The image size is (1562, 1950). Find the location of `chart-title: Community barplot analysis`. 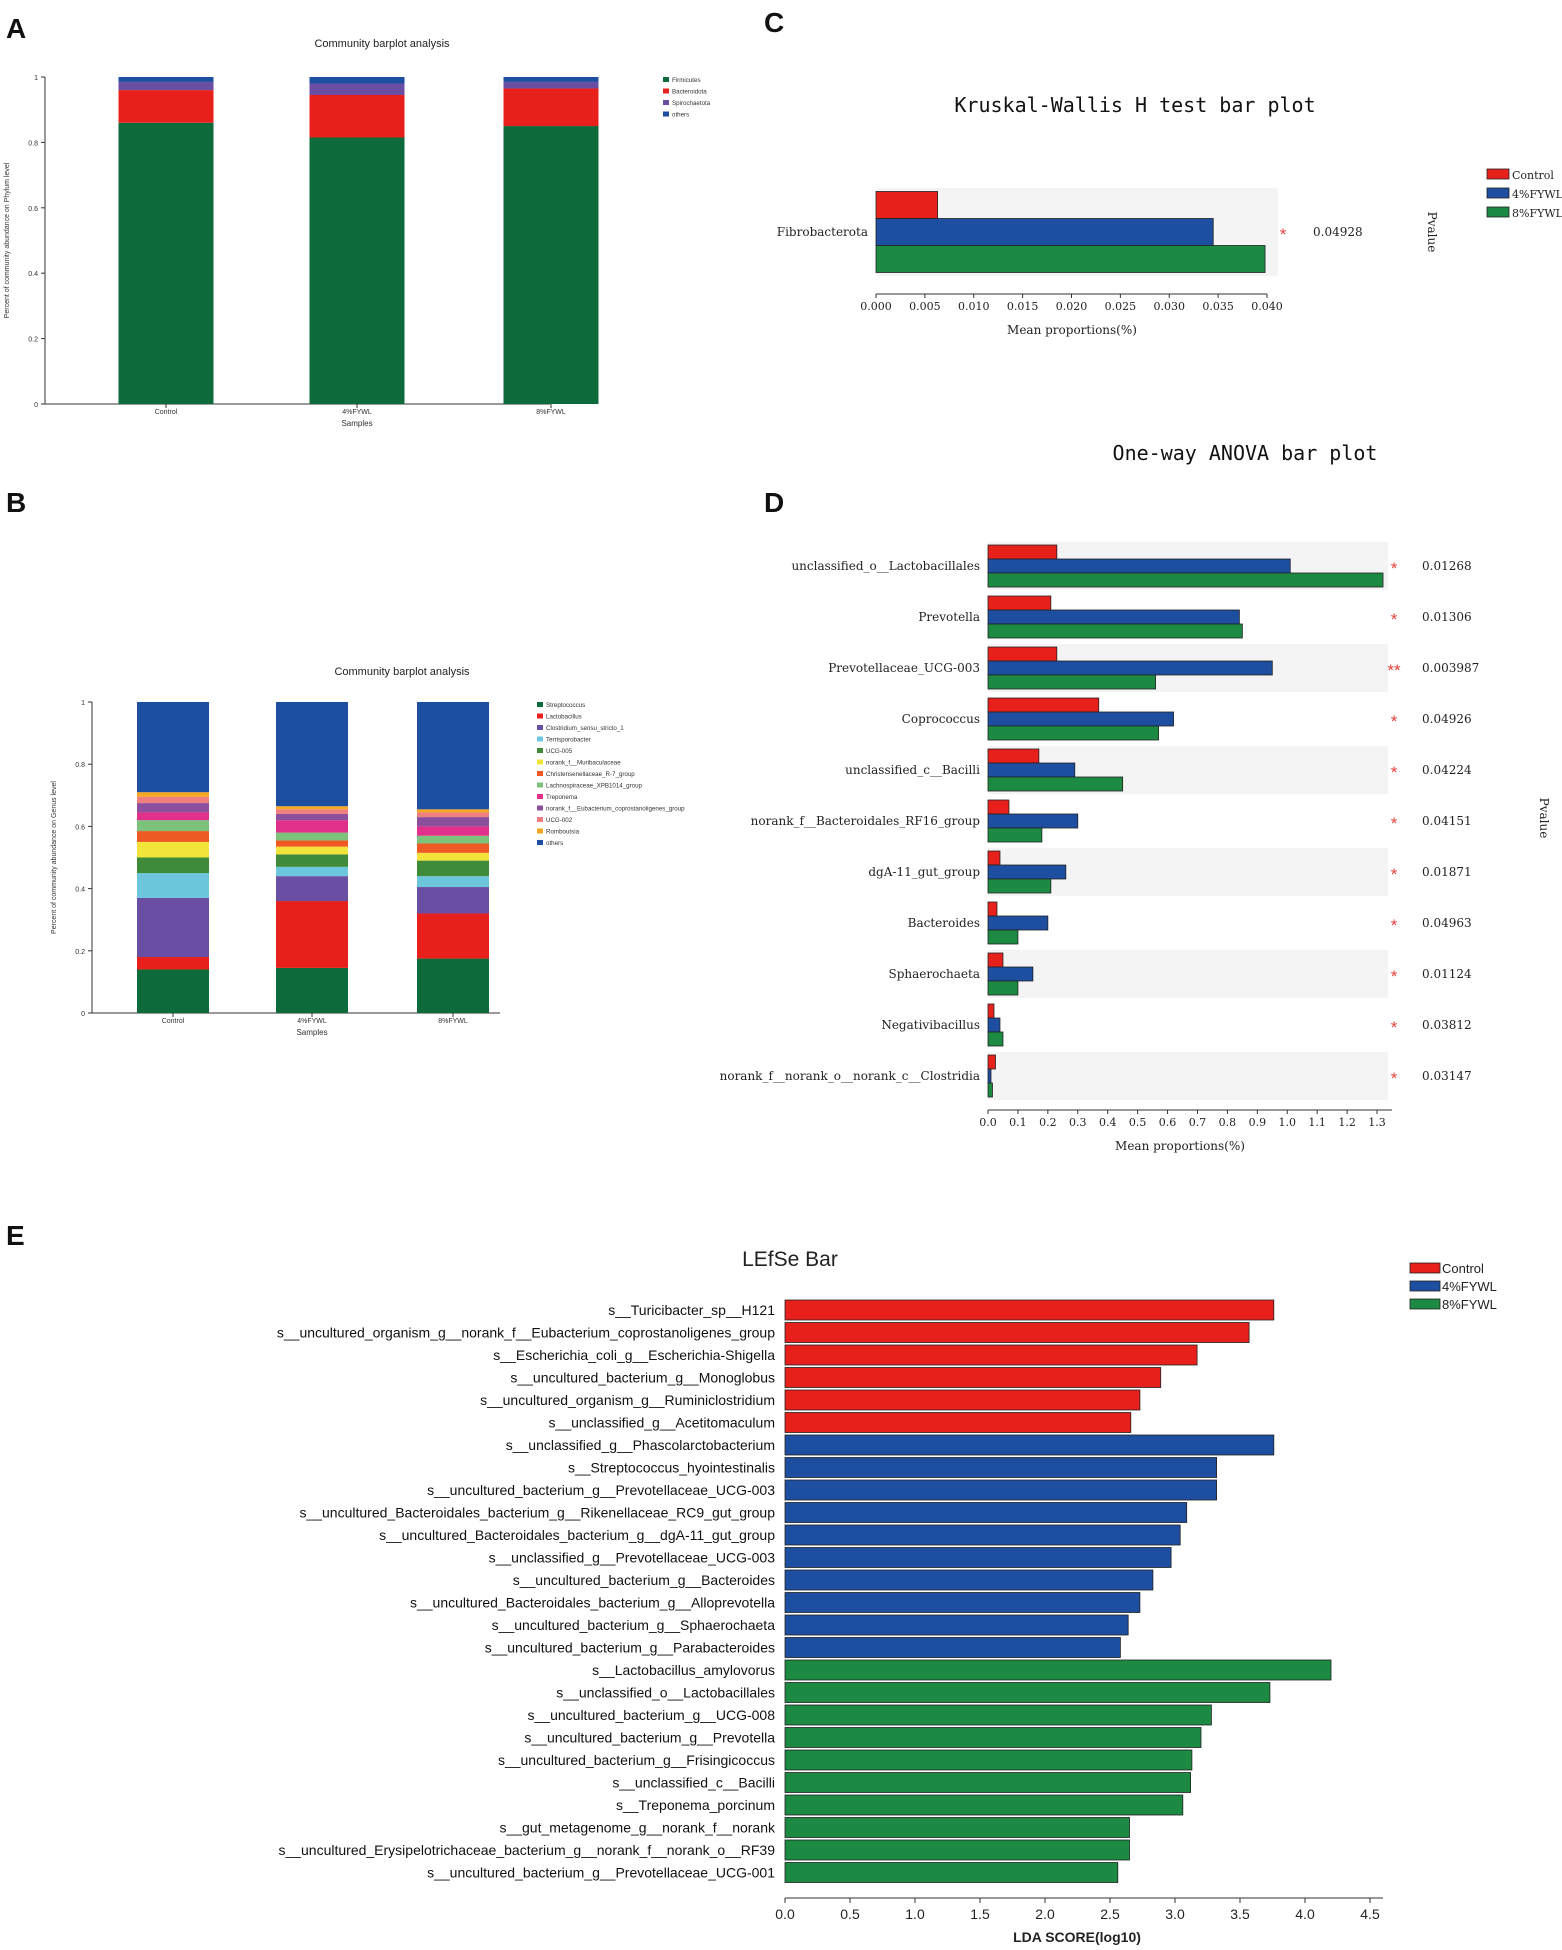

chart-title: Community barplot analysis is located at coordinates (402, 672).